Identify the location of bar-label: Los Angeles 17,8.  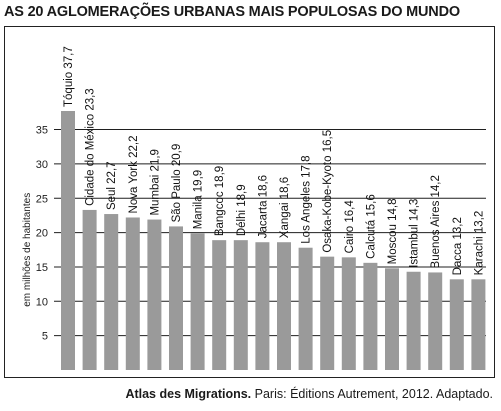
(307, 199).